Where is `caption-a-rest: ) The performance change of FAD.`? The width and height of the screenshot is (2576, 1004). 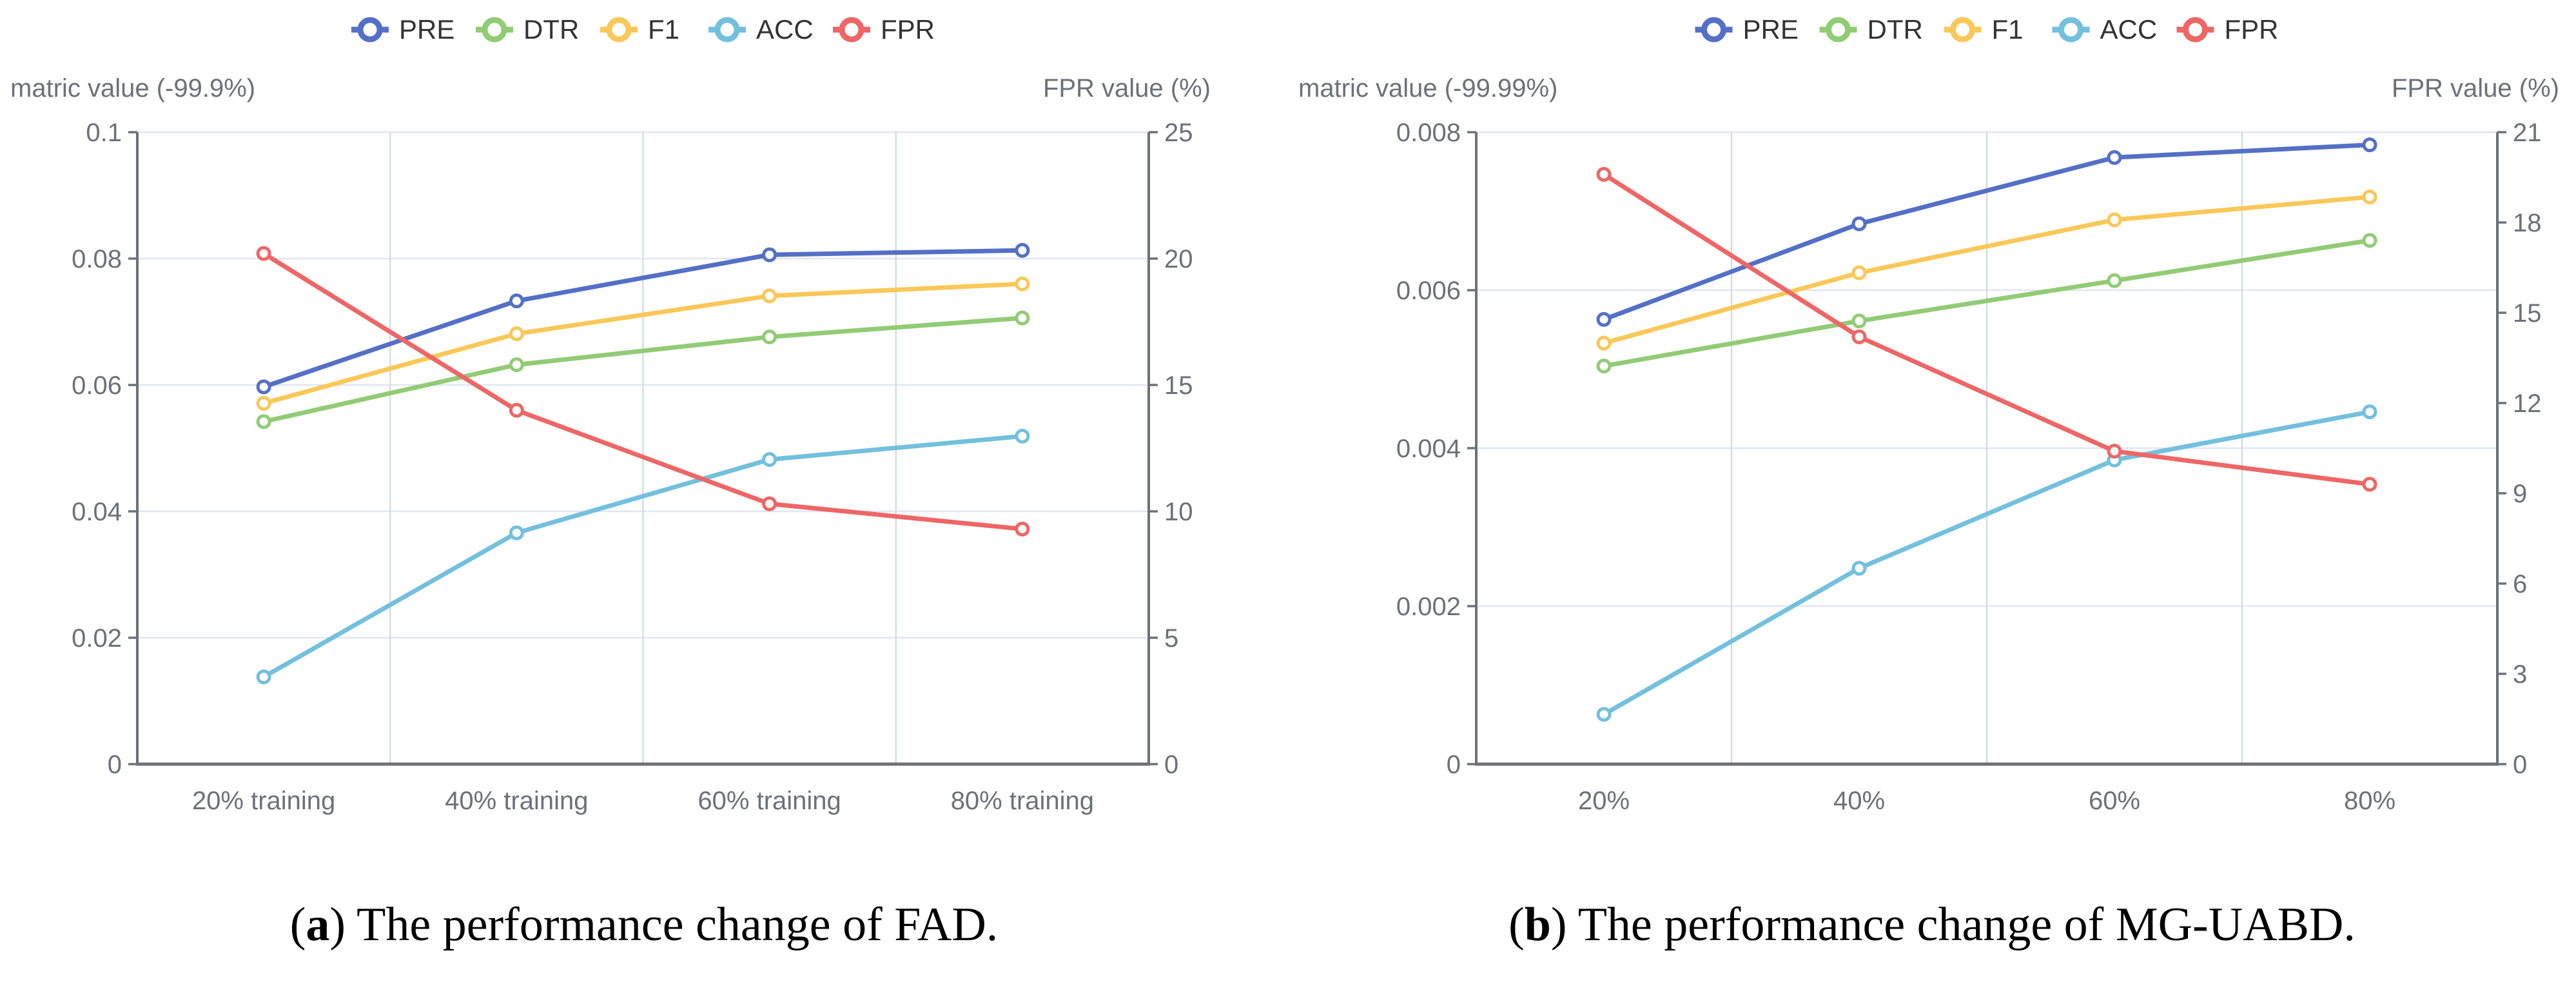 caption-a-rest: ) The performance change of FAD. is located at coordinates (664, 924).